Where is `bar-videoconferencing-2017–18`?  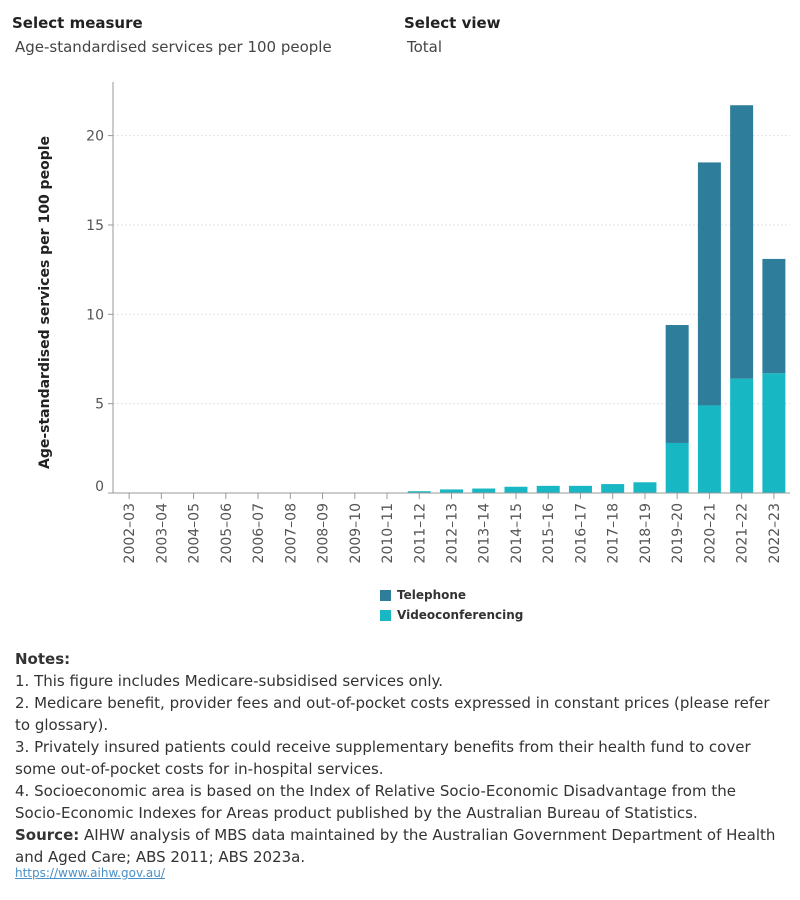
bar-videoconferencing-2017–18 is located at coordinates (613, 488).